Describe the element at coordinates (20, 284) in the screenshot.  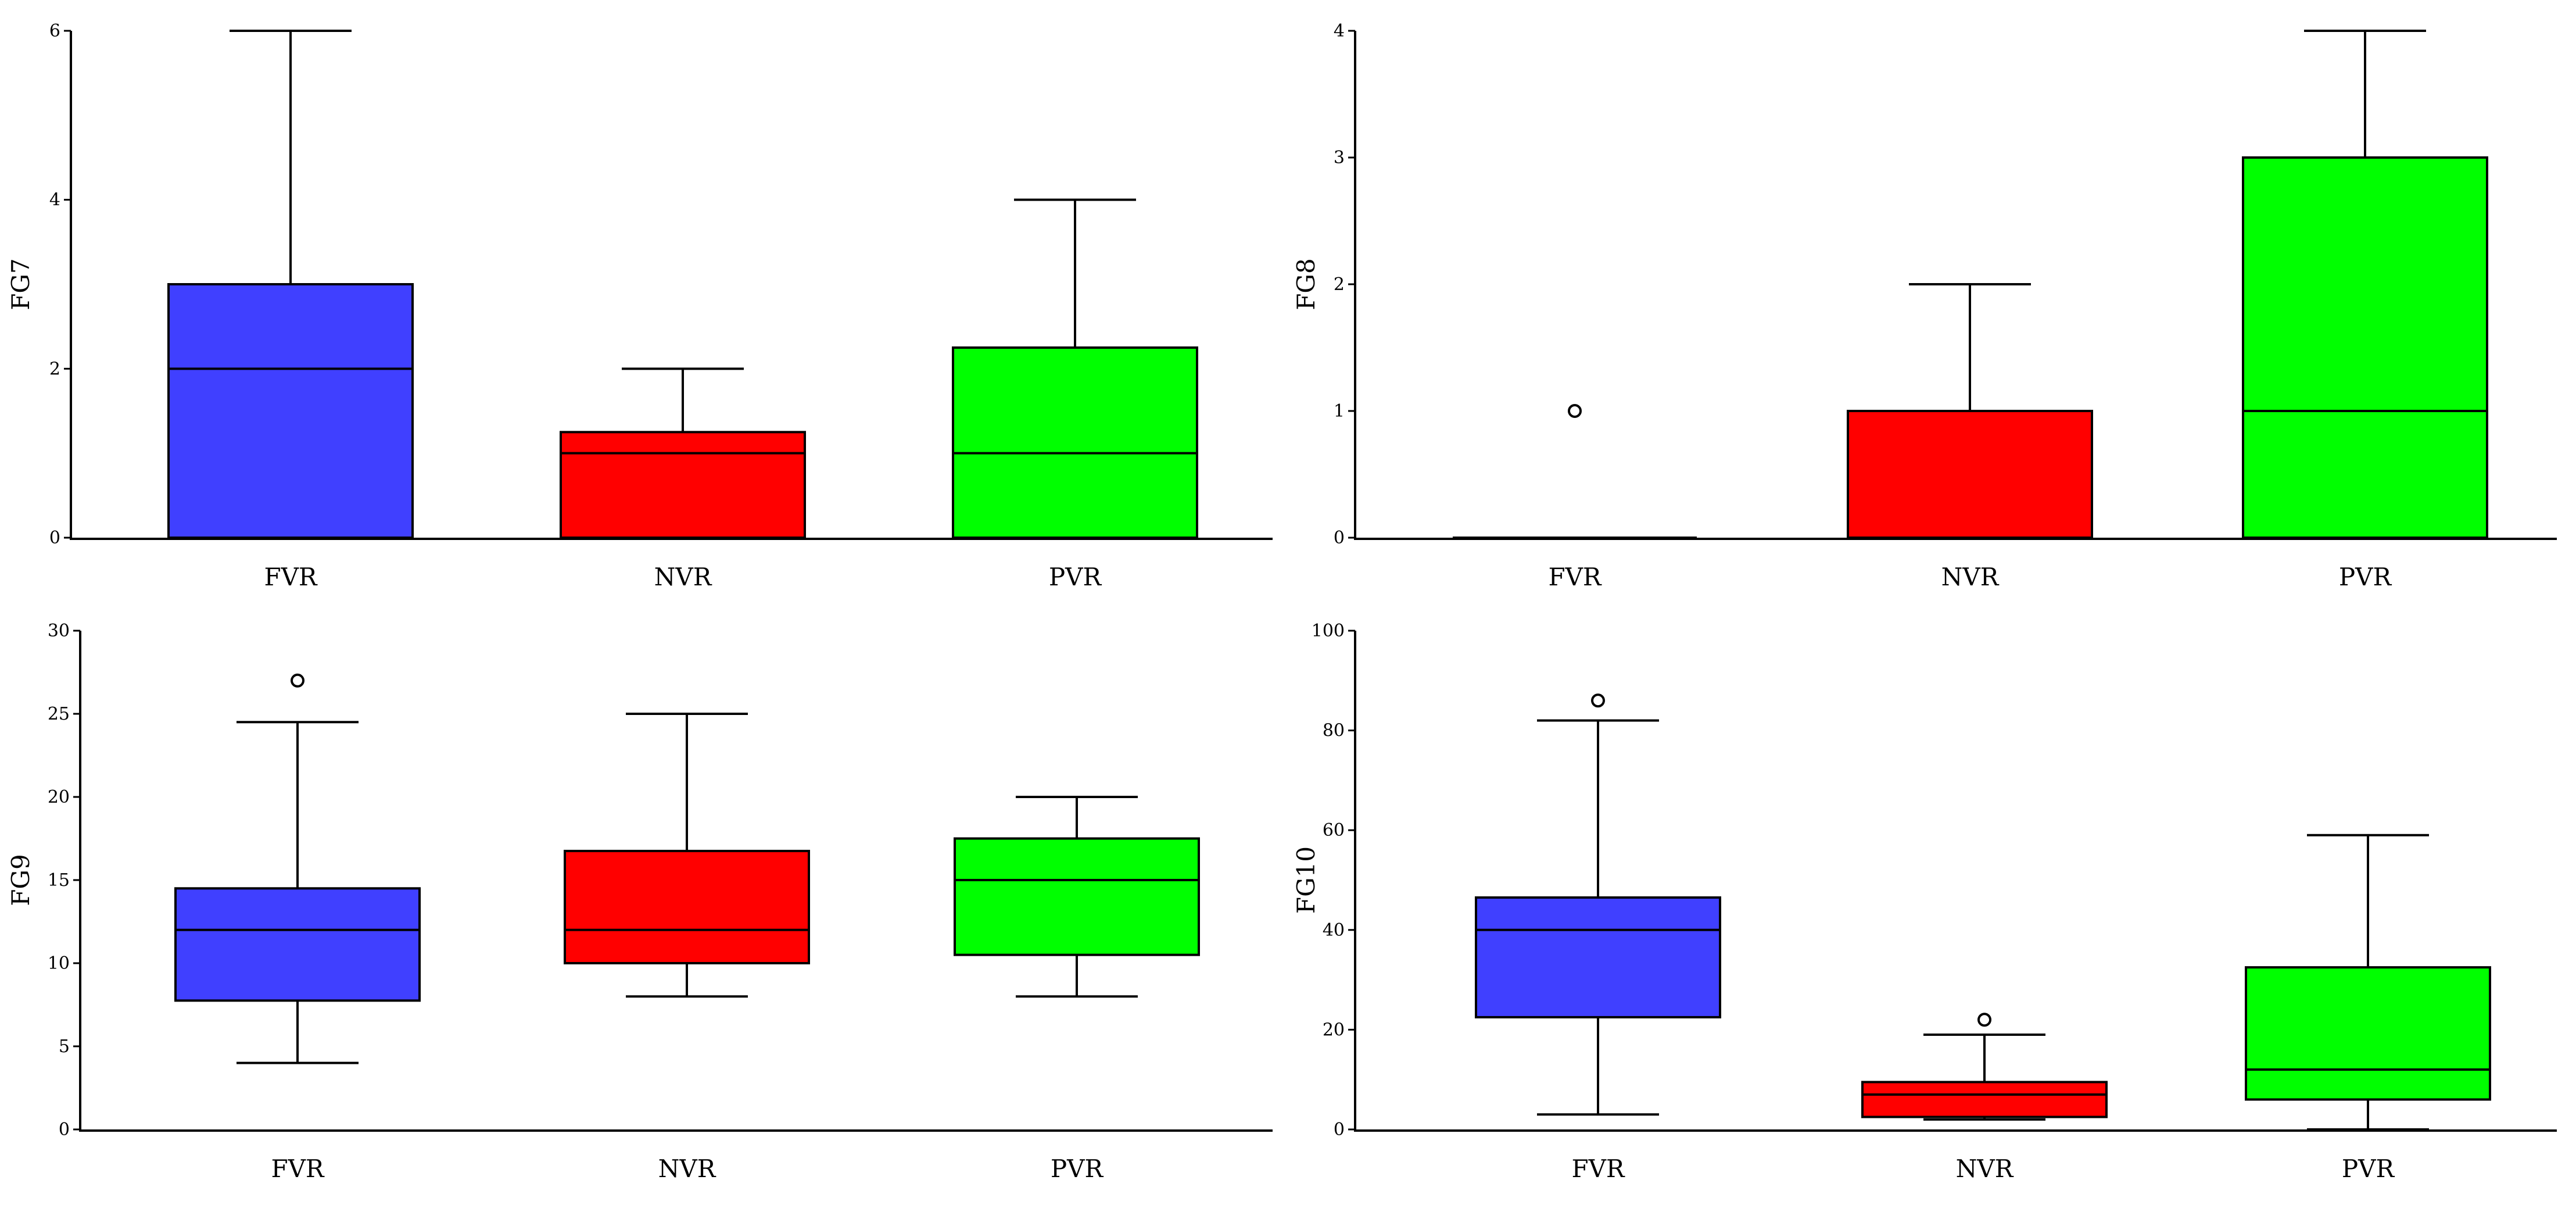
I see `y-axis-title: FG7` at that location.